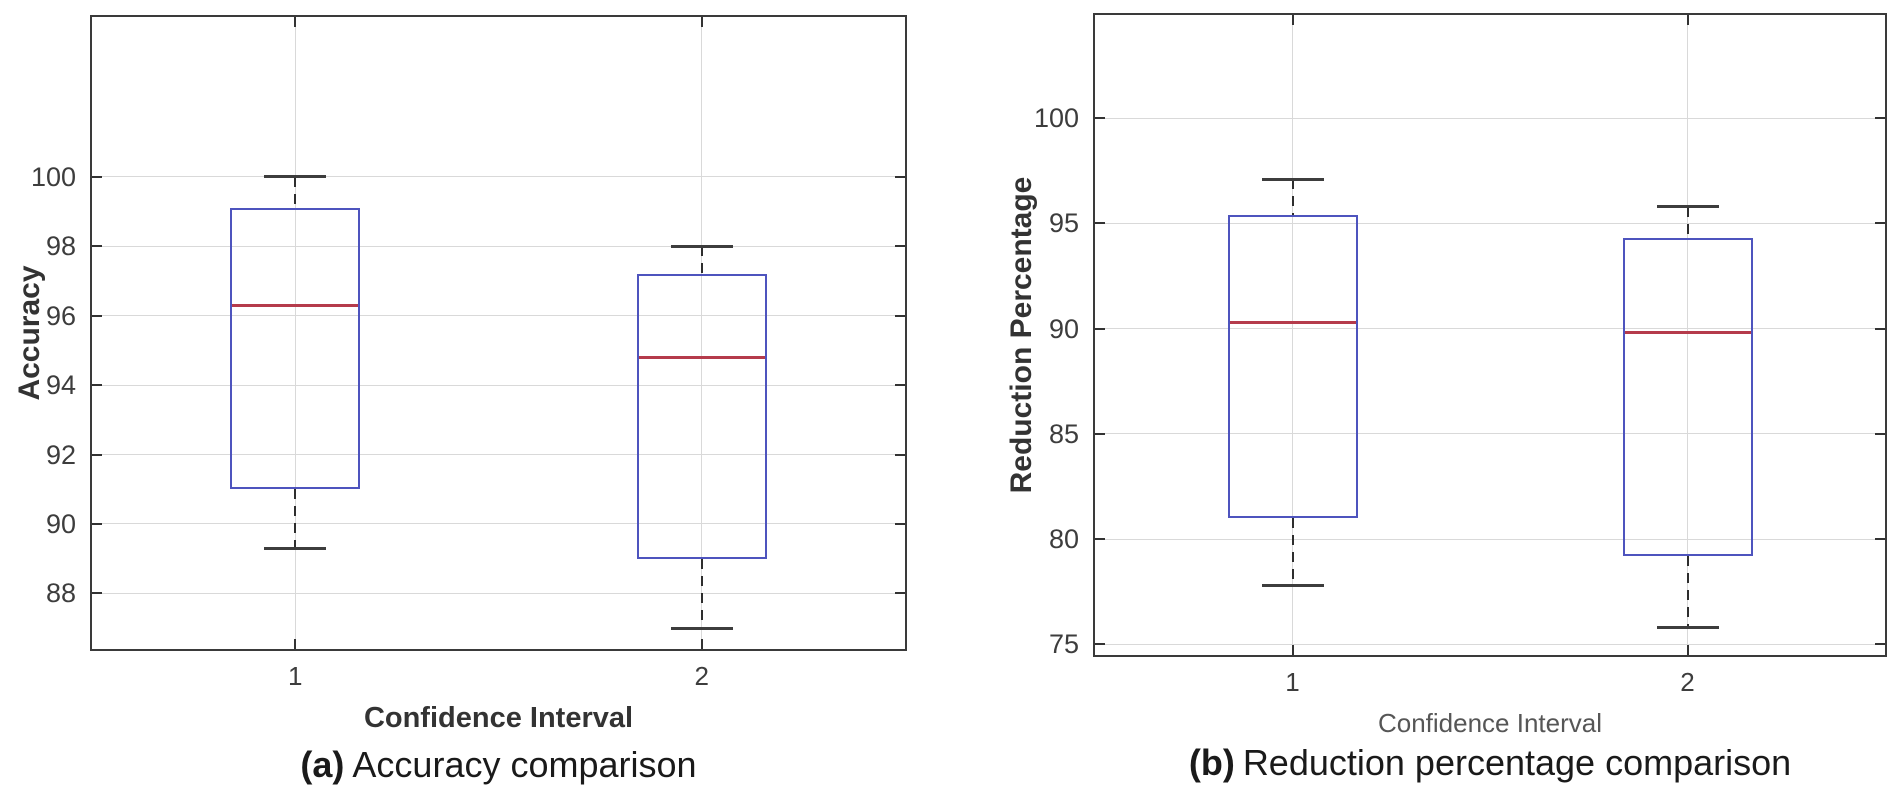 This screenshot has height=794, width=1900. What do you see at coordinates (1063, 539) in the screenshot?
I see `y-tick-label: 80` at bounding box center [1063, 539].